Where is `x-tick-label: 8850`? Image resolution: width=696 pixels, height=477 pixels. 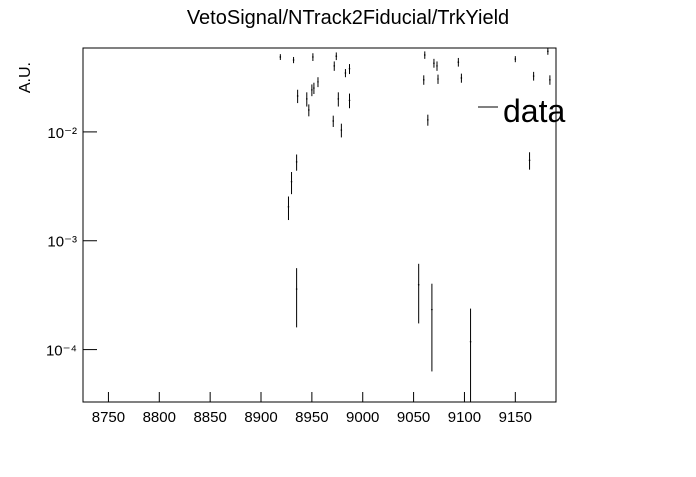 x-tick-label: 8850 is located at coordinates (209, 417).